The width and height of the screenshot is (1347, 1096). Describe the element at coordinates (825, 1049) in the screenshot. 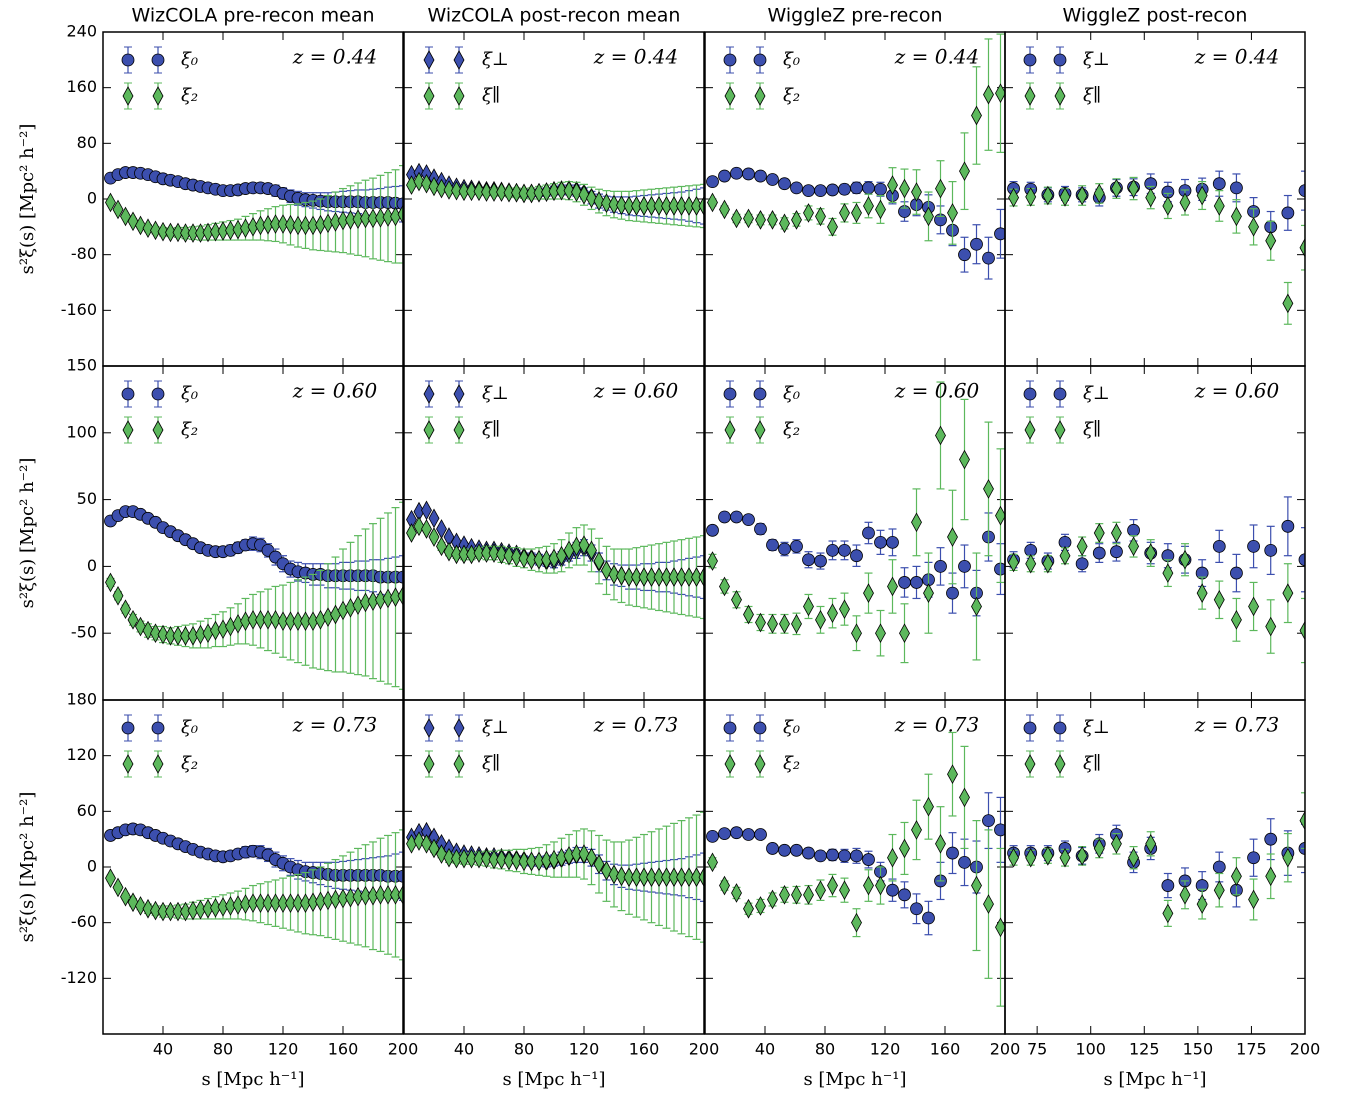

I see `x-tick-label: 80` at that location.